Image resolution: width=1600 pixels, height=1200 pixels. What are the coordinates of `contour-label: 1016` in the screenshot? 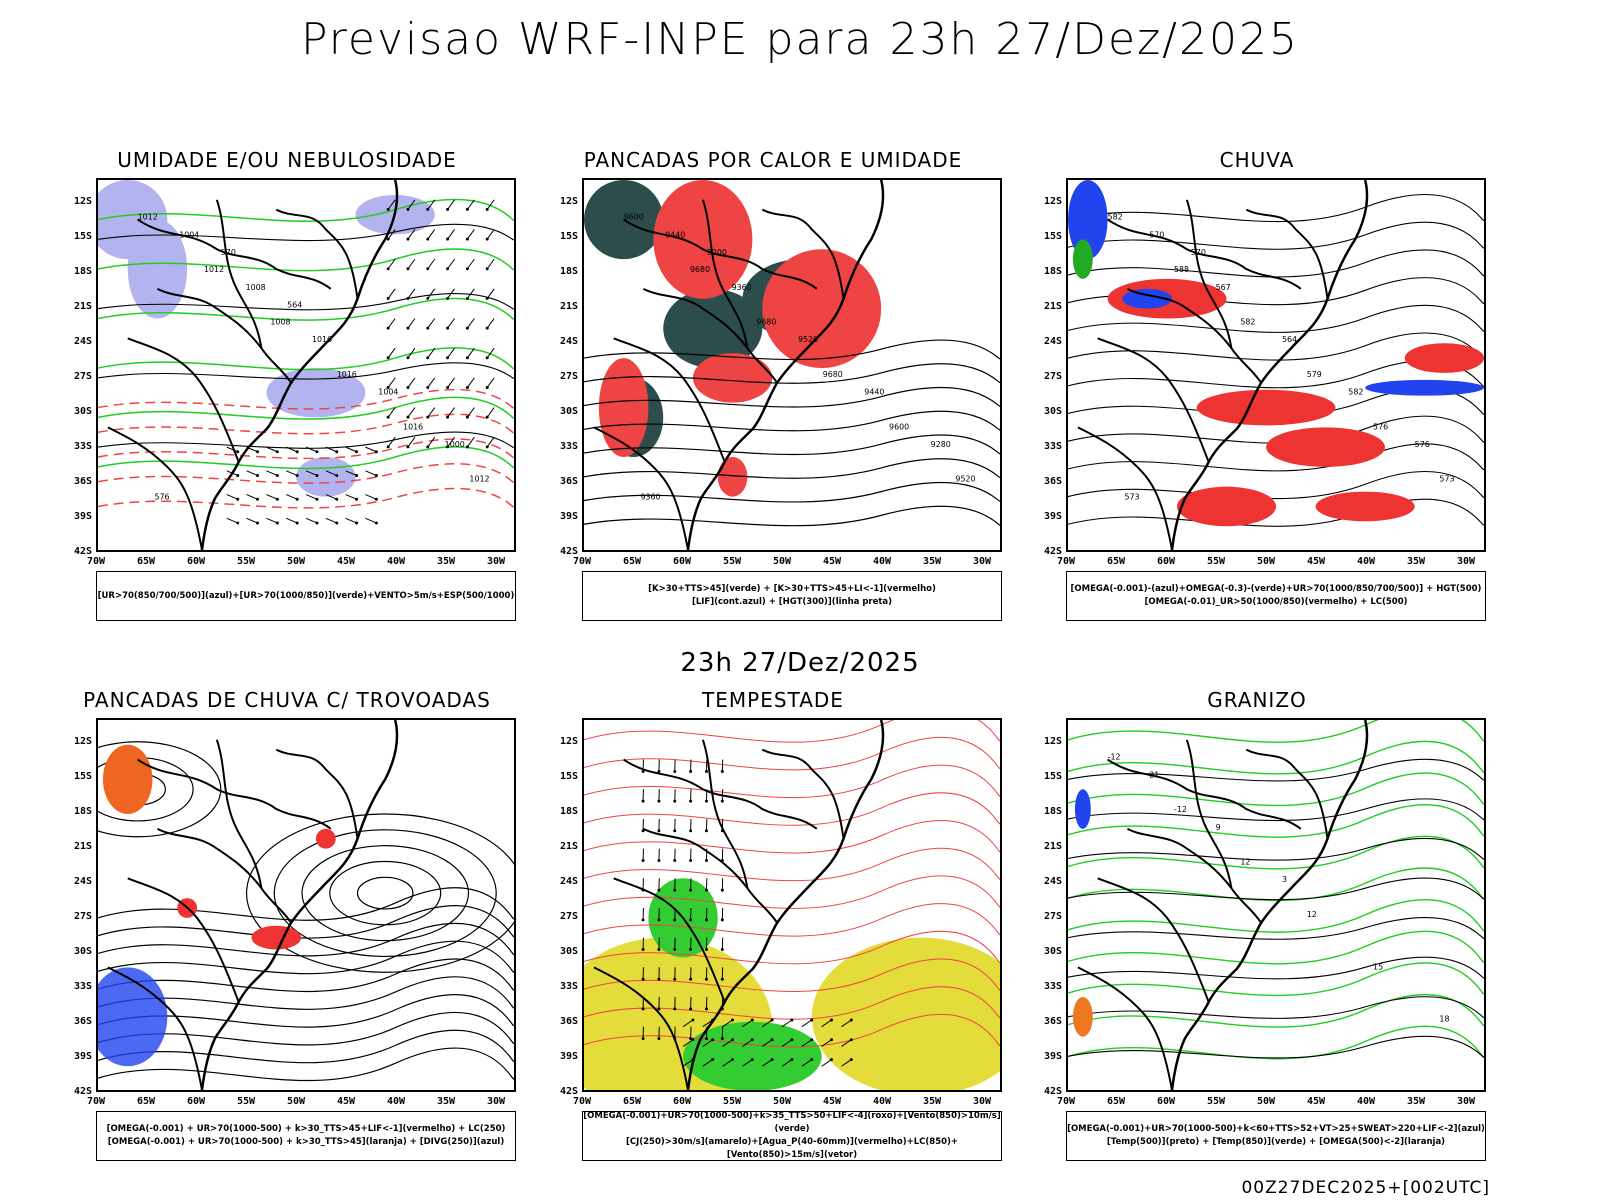 It's located at (413, 426).